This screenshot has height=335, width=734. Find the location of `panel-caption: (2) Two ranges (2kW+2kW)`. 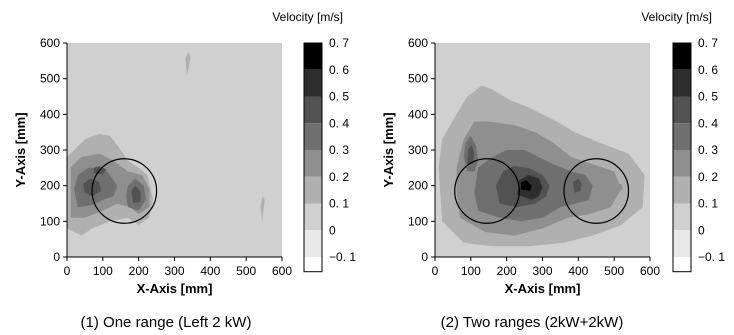

panel-caption: (2) Two ranges (2kW+2kW) is located at coordinates (532, 322).